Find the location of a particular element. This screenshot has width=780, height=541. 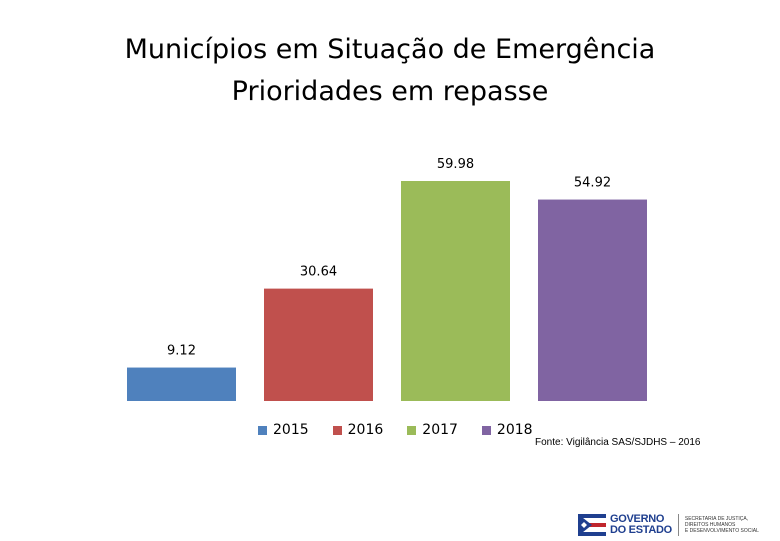

legend-label-2015: 2015 is located at coordinates (291, 430).